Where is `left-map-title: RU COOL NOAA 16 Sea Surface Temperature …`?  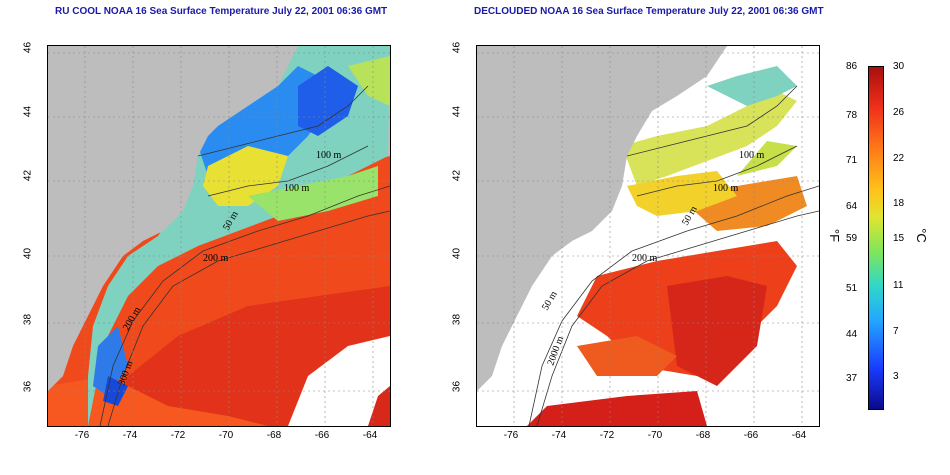 left-map-title: RU COOL NOAA 16 Sea Surface Temperature … is located at coordinates (221, 11).